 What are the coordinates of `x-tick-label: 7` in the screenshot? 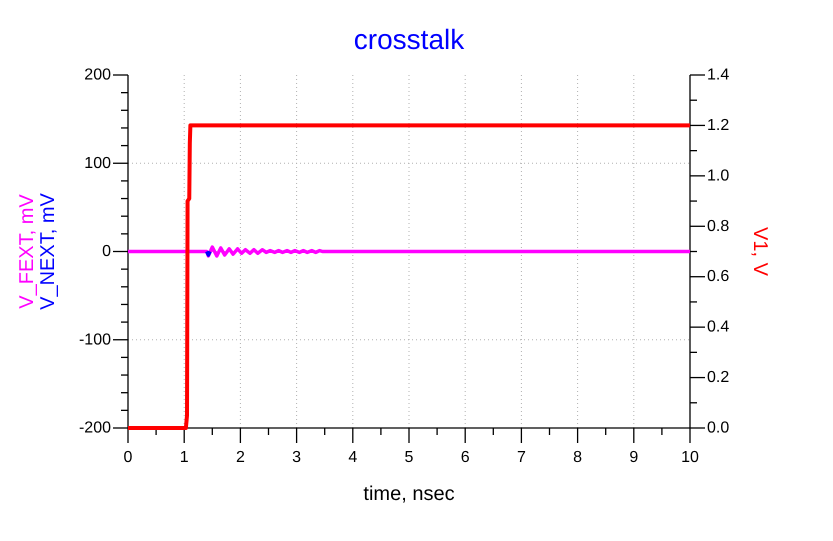 It's located at (521, 457).